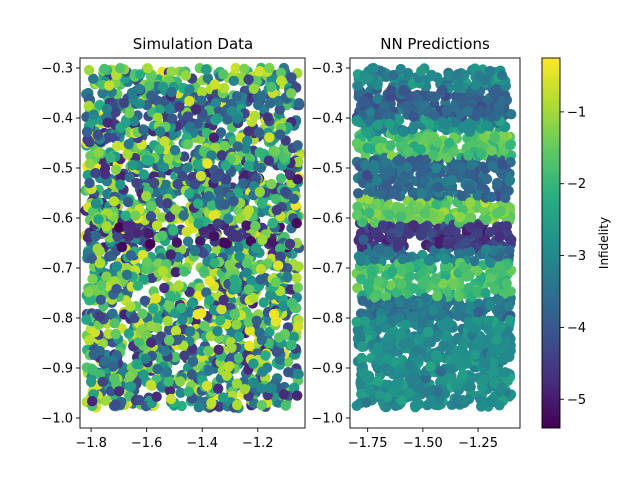 This screenshot has height=480, width=640. Describe the element at coordinates (576, 328) in the screenshot. I see `colorbar-tick-label: −4` at that location.